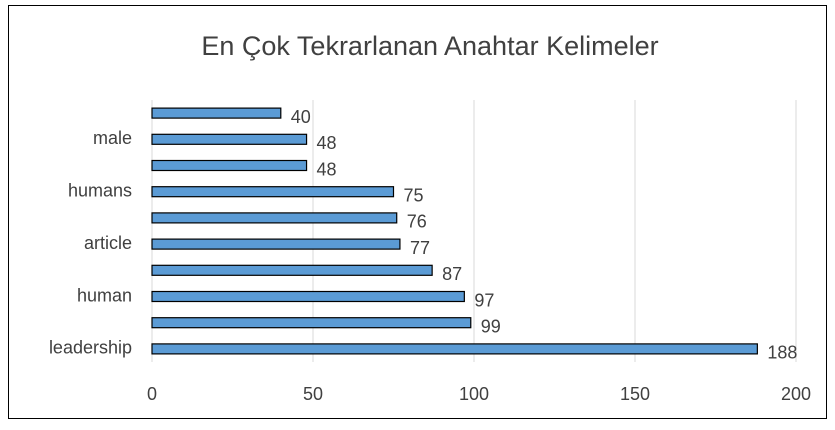 The image size is (835, 430). I want to click on data-label: 75, so click(414, 195).